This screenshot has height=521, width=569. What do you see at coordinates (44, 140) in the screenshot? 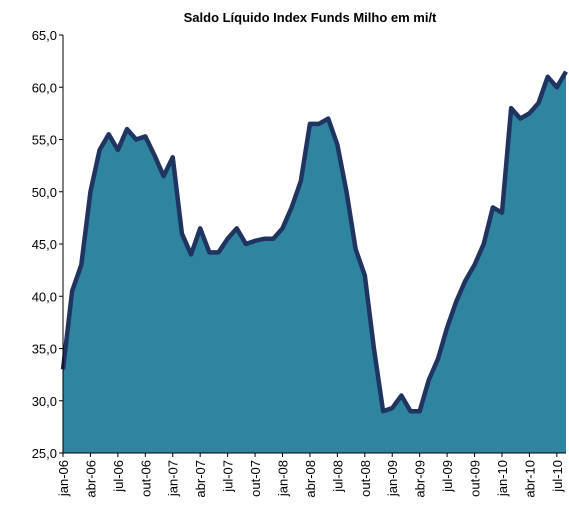
I see `y-tick-label: 55,0` at bounding box center [44, 140].